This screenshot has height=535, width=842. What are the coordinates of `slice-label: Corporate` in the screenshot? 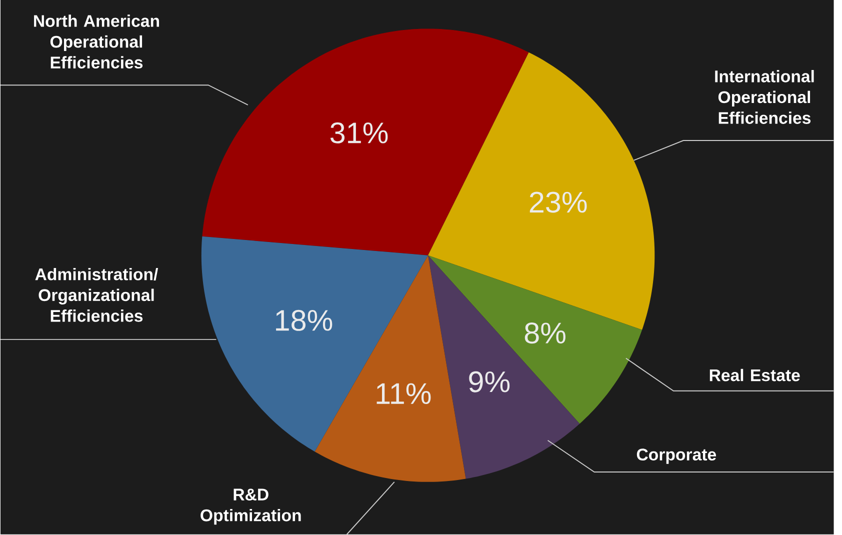 It's located at (676, 456).